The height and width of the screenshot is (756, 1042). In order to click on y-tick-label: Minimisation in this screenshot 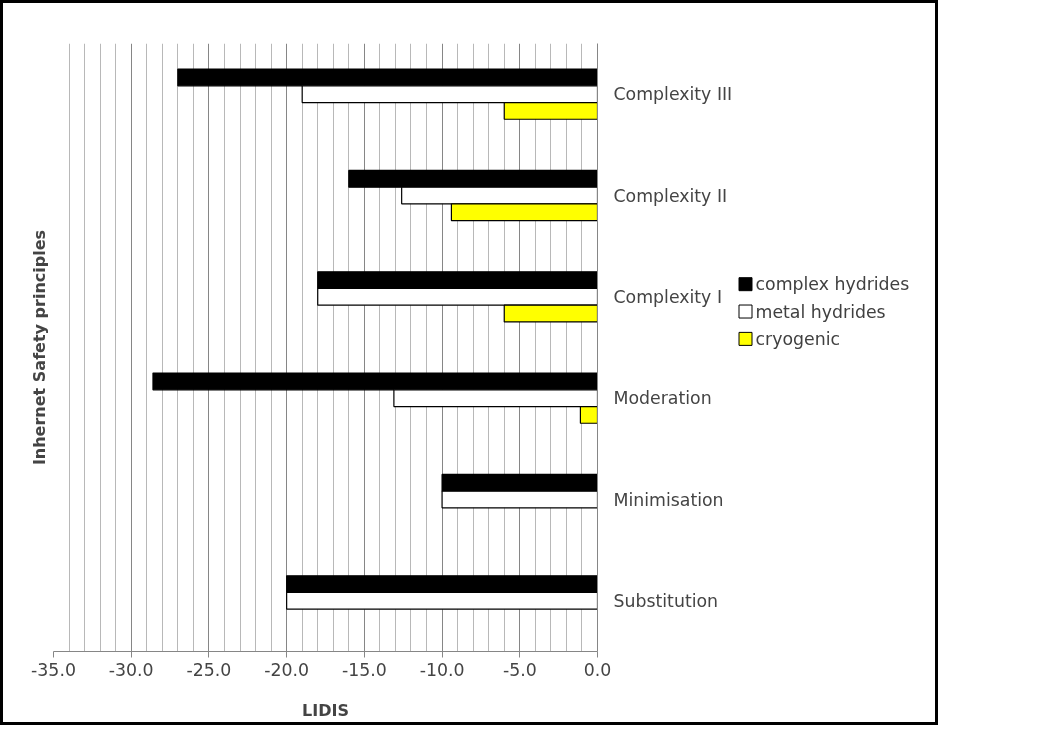, I will do `click(668, 499)`.